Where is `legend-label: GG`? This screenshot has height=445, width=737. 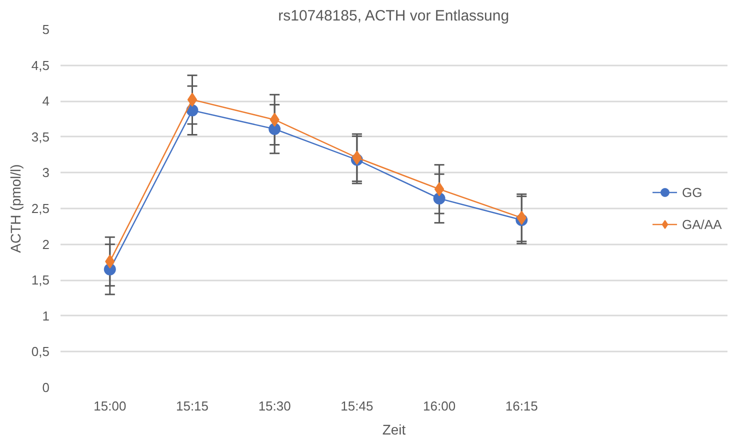
legend-label: GG is located at coordinates (693, 192).